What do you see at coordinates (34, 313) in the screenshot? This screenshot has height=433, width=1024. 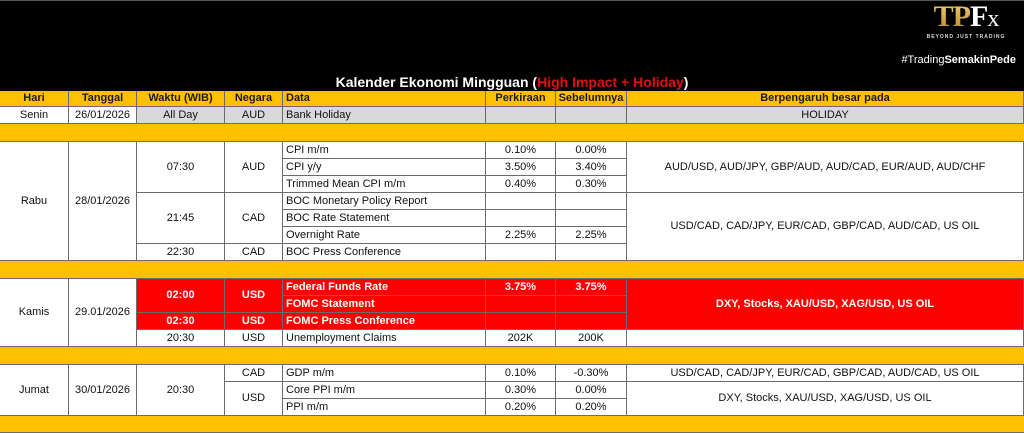 I see `day-cell: Kamis` at bounding box center [34, 313].